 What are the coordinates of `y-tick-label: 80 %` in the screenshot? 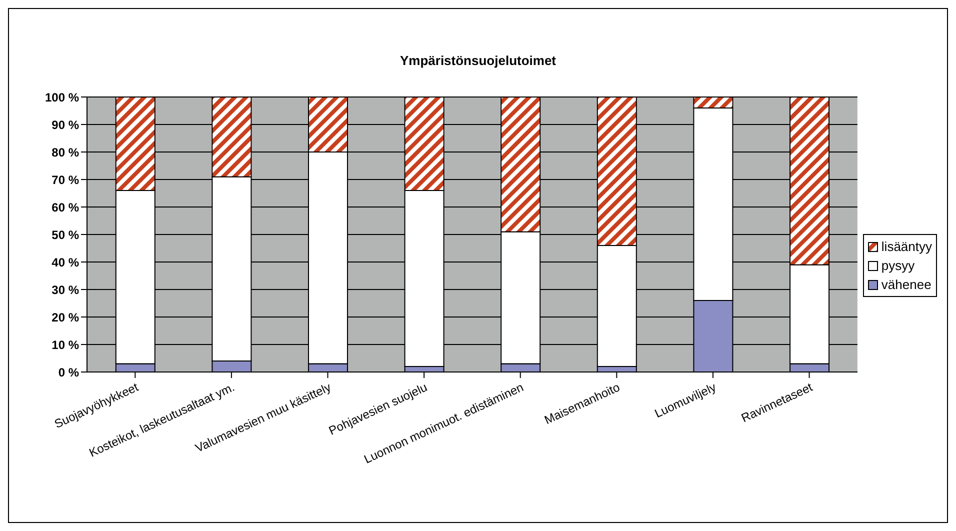 It's located at (66, 152).